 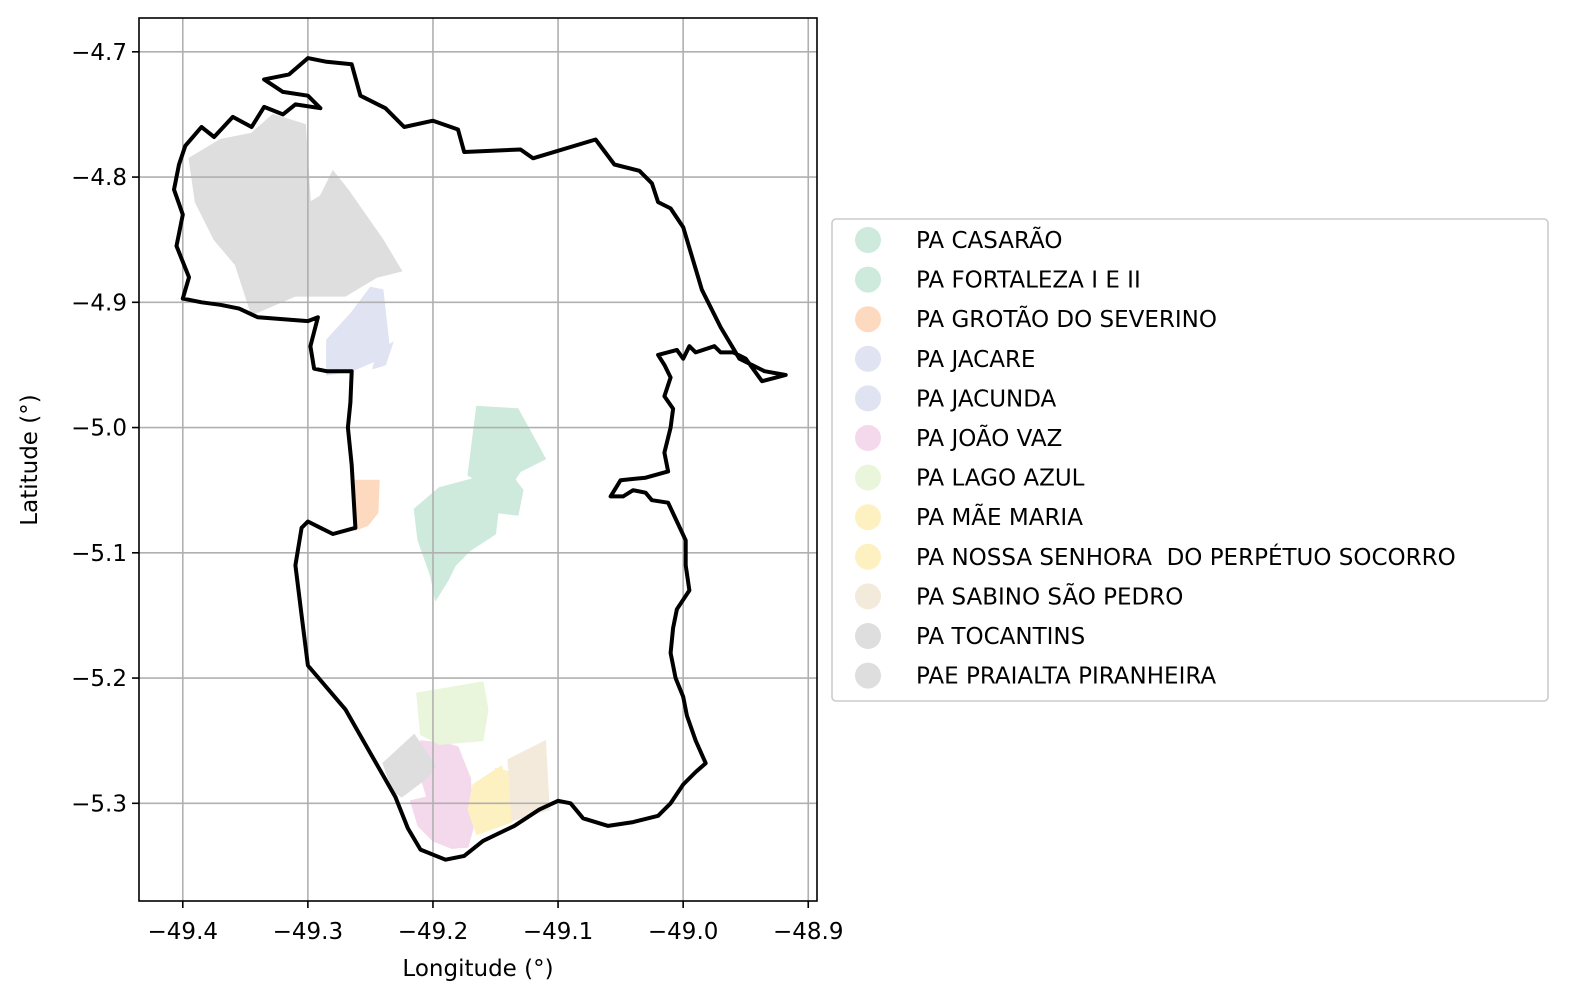 What do you see at coordinates (999, 517) in the screenshot?
I see `legend-label: PA MÃE MARIA` at bounding box center [999, 517].